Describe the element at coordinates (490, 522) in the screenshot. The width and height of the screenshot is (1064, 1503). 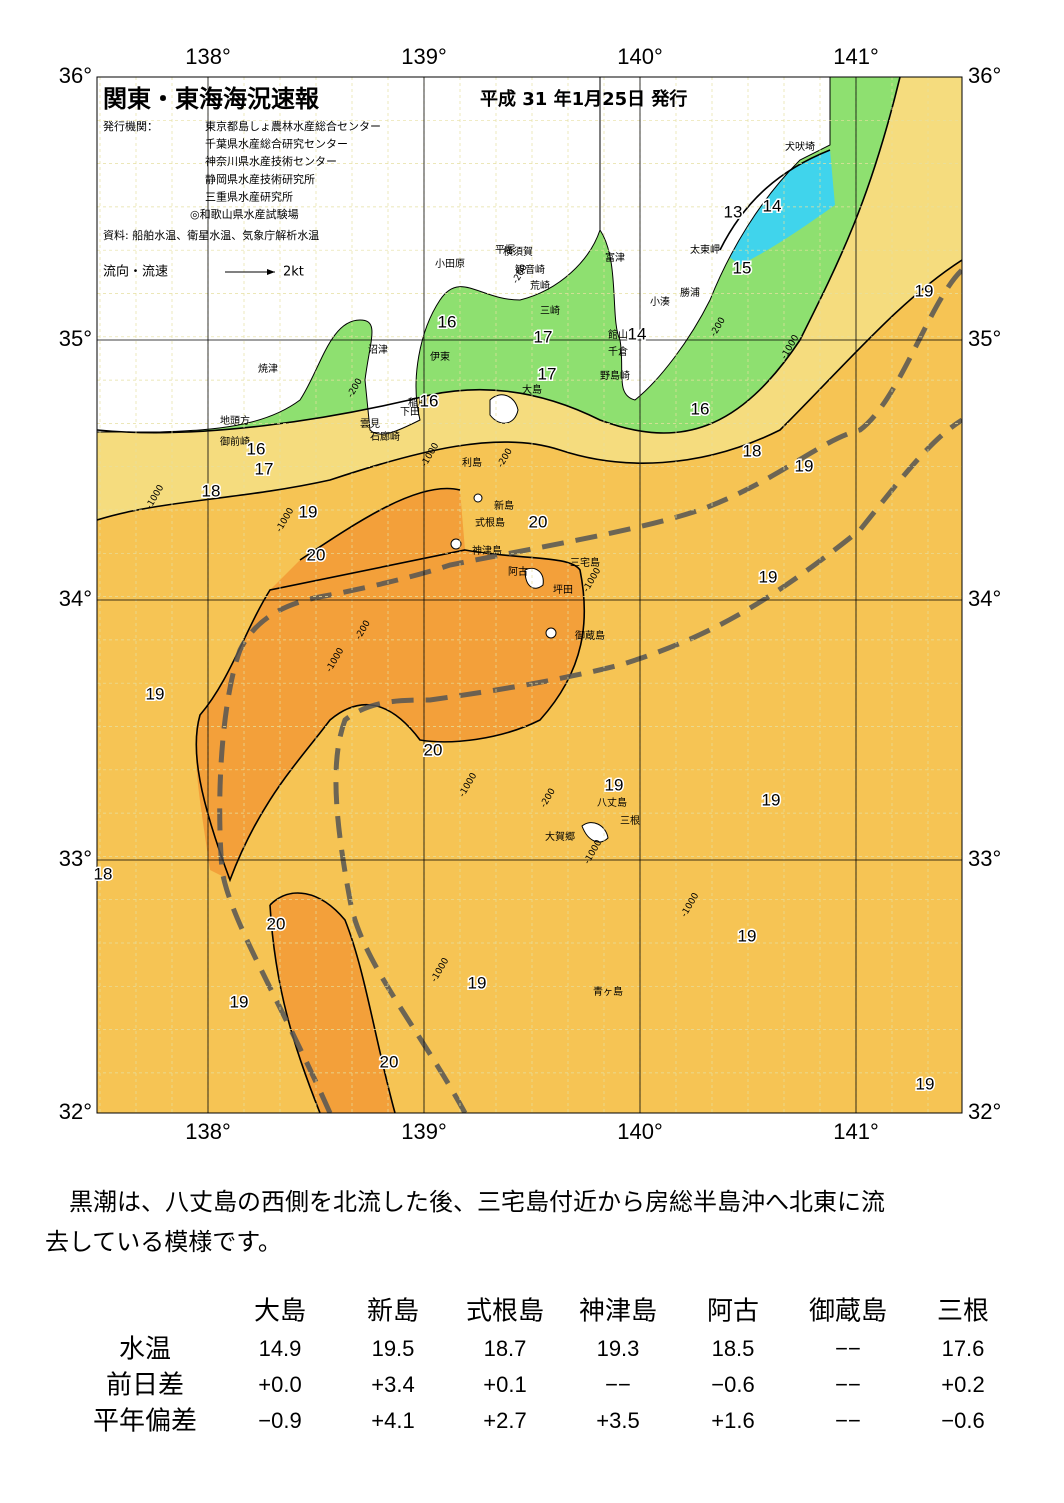
I see `place-name: 式根島` at that location.